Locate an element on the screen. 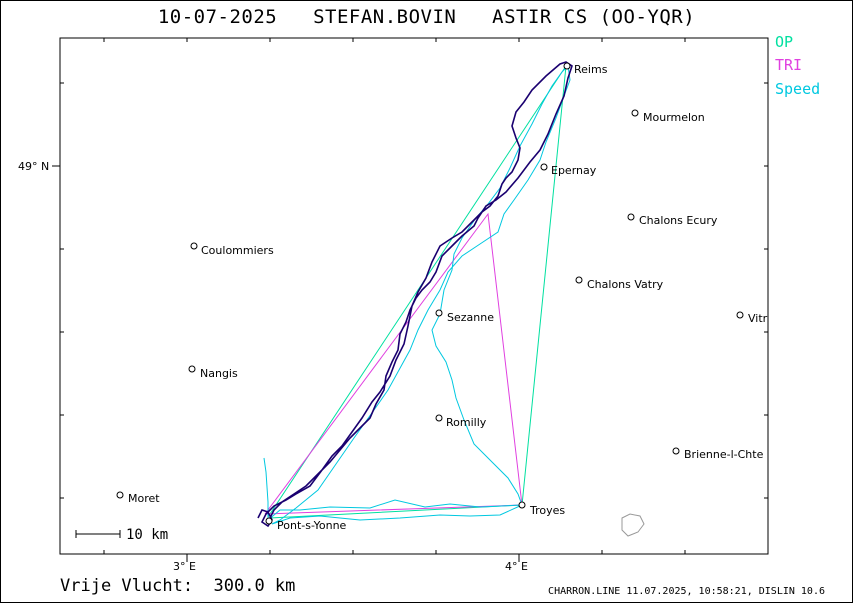 The image size is (853, 603). svg-text: Mourmelon is located at coordinates (674, 117).